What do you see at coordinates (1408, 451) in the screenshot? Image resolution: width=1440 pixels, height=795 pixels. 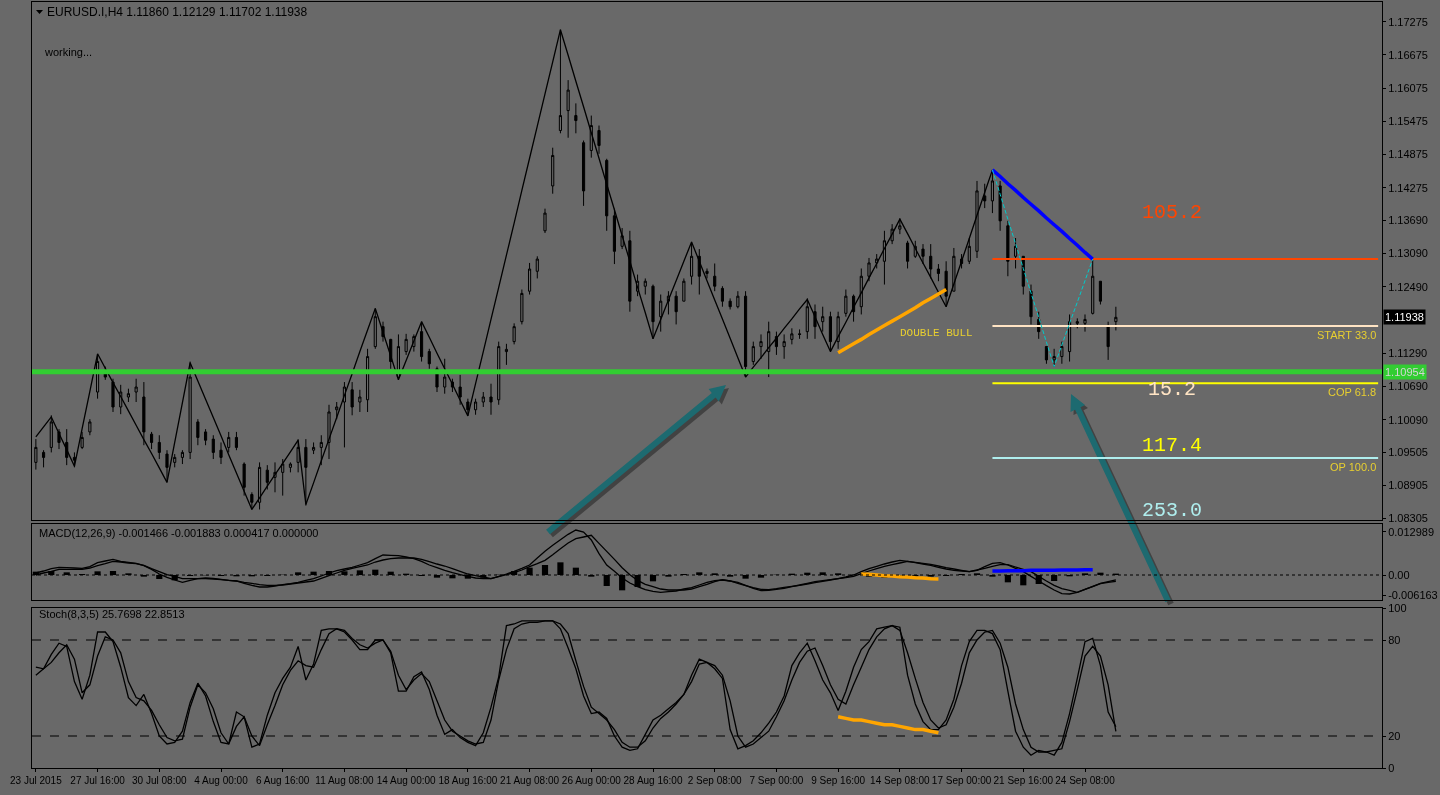 I see `y-tick-label: 1.09505` at bounding box center [1408, 451].